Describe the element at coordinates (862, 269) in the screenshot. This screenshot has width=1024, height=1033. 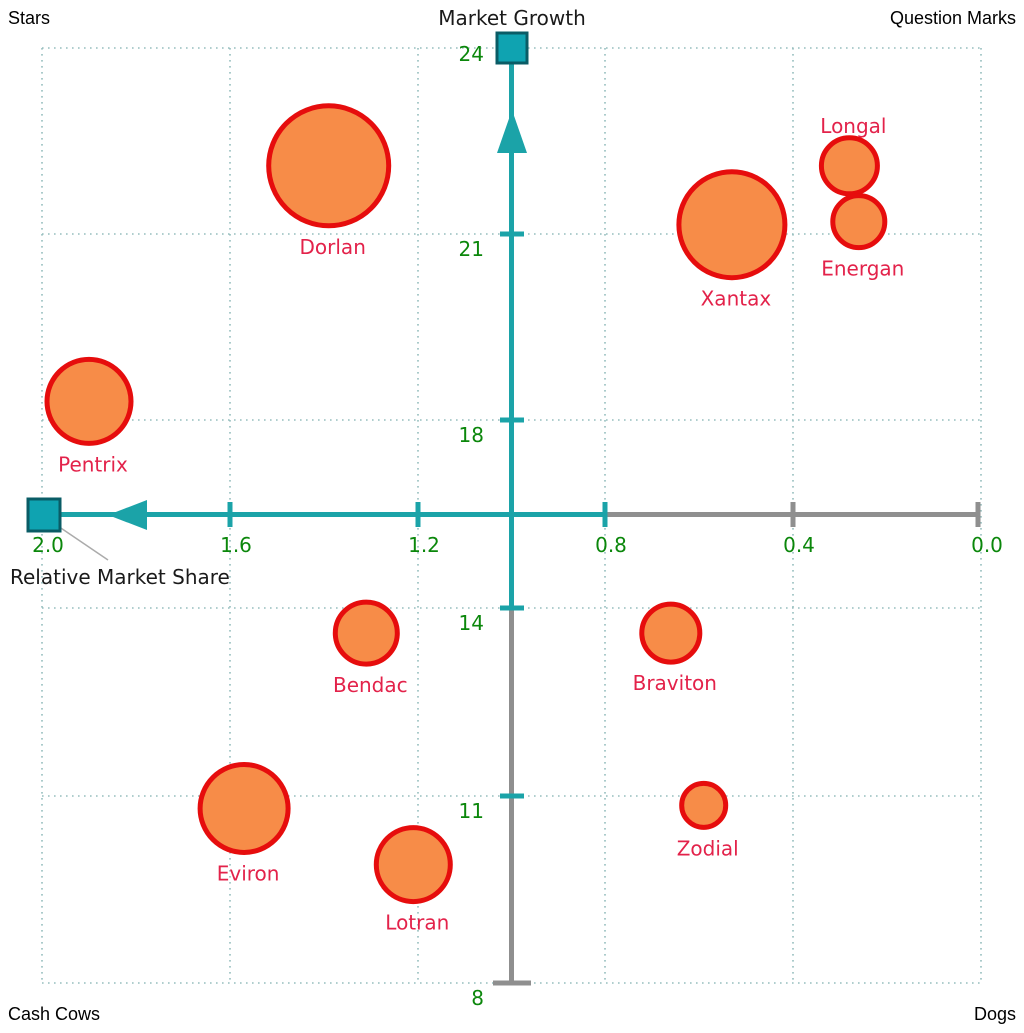
I see `bubble-label-energan: Energan` at that location.